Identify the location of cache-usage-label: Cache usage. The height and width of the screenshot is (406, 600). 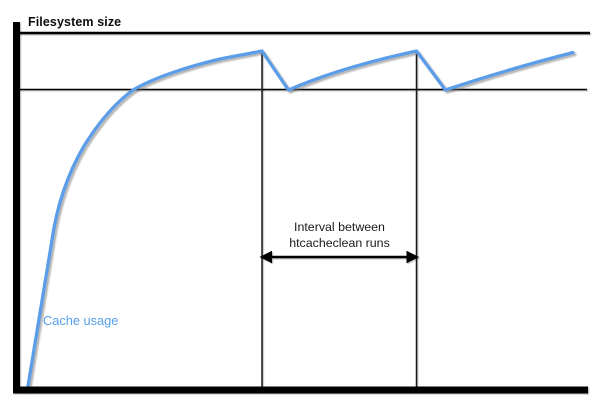
(81, 320).